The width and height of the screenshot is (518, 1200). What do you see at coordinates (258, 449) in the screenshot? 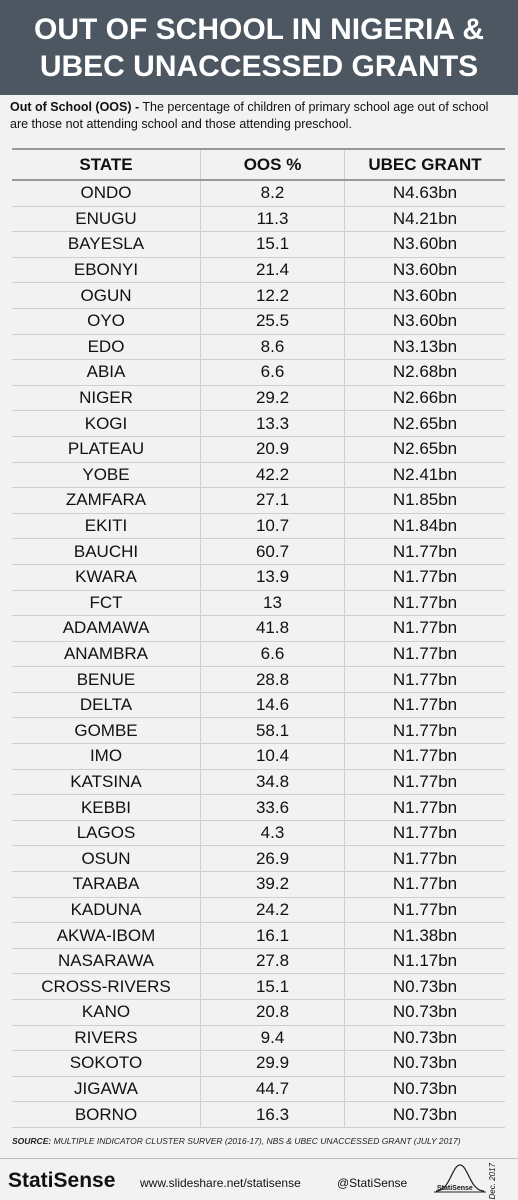
I see `table-row: PLATEAU 20.9 N2.65bn` at bounding box center [258, 449].